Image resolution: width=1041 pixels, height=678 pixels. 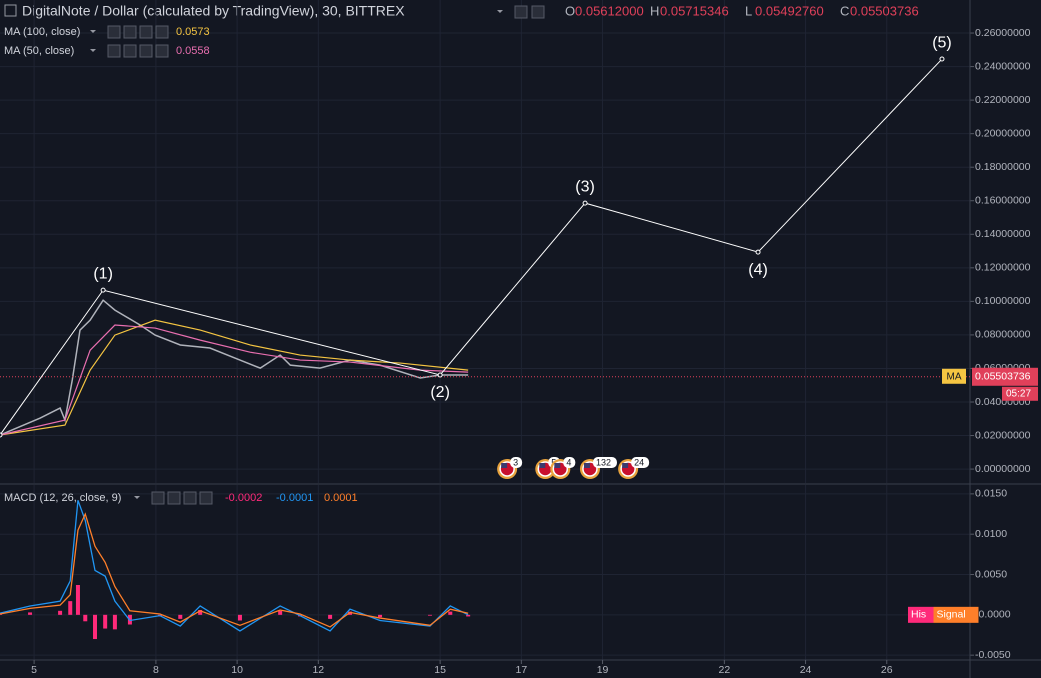 What do you see at coordinates (1003, 469) in the screenshot?
I see `y-tick-label: 0.00000000` at bounding box center [1003, 469].